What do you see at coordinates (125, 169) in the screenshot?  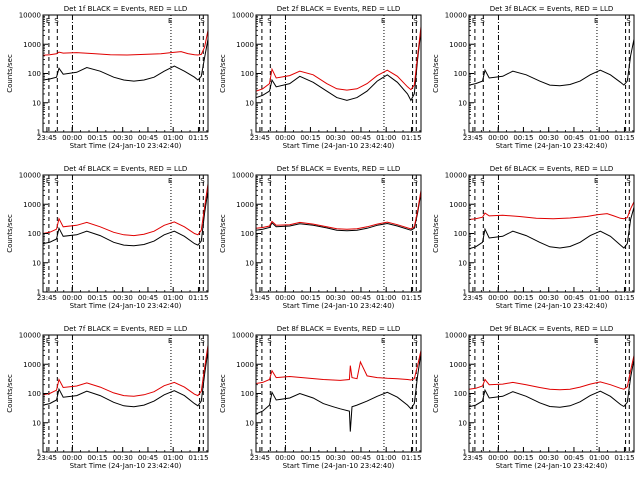 I see `panel-title: Det 4f BLACK = Events, RED = LLD` at bounding box center [125, 169].